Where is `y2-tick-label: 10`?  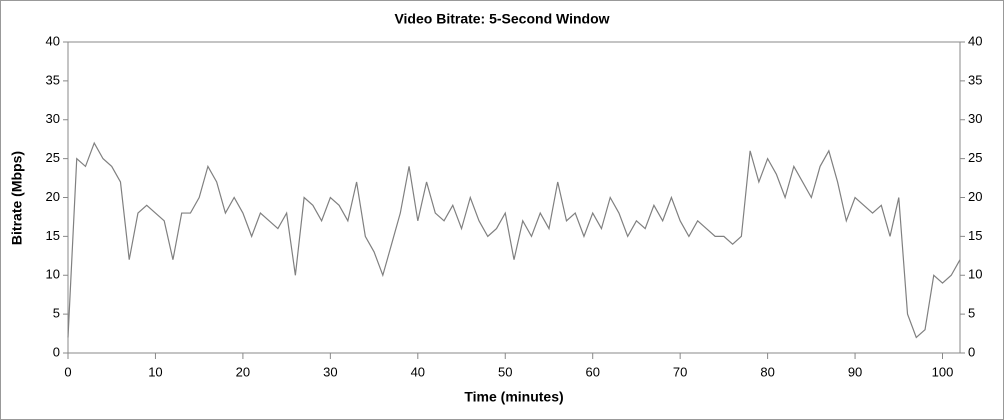
y2-tick-label: 10 is located at coordinates (975, 274).